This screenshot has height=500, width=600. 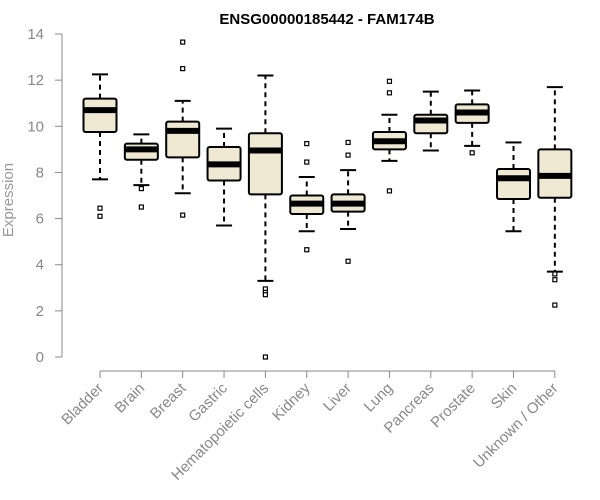 What do you see at coordinates (100, 146) in the screenshot?
I see `box-bladder` at bounding box center [100, 146].